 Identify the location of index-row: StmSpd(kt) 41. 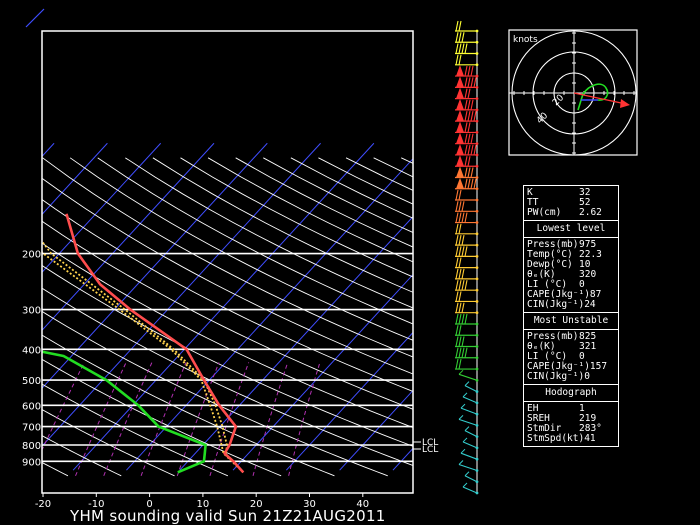
(571, 439).